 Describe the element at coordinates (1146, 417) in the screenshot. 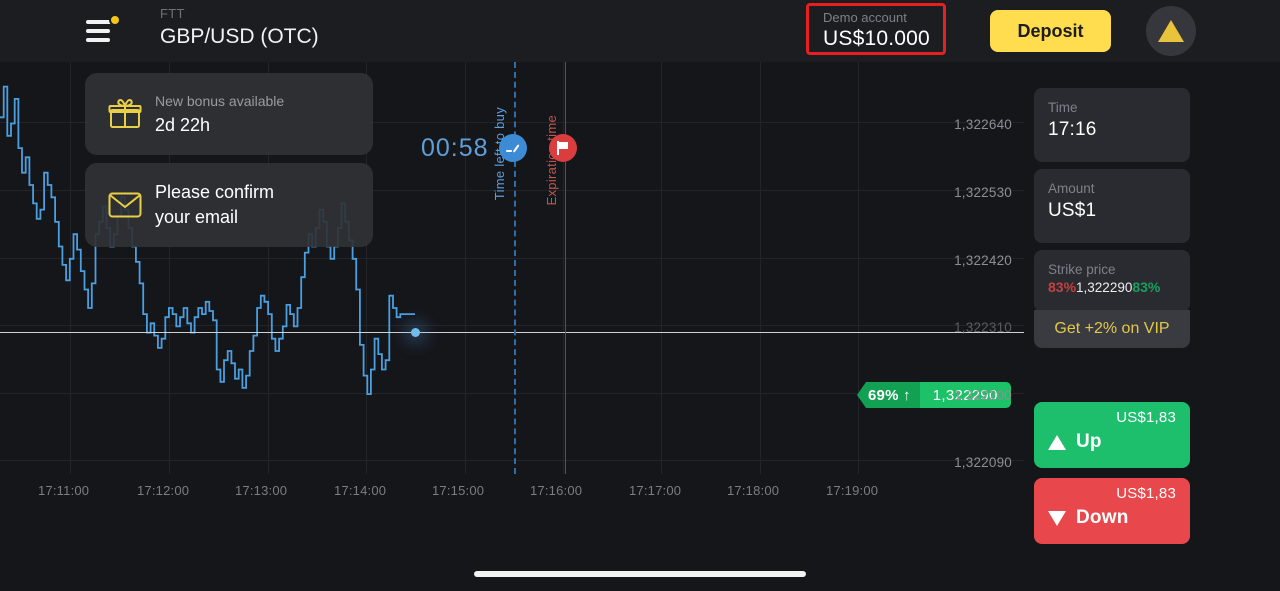

I see `up-payout-amount: US$1,83` at that location.